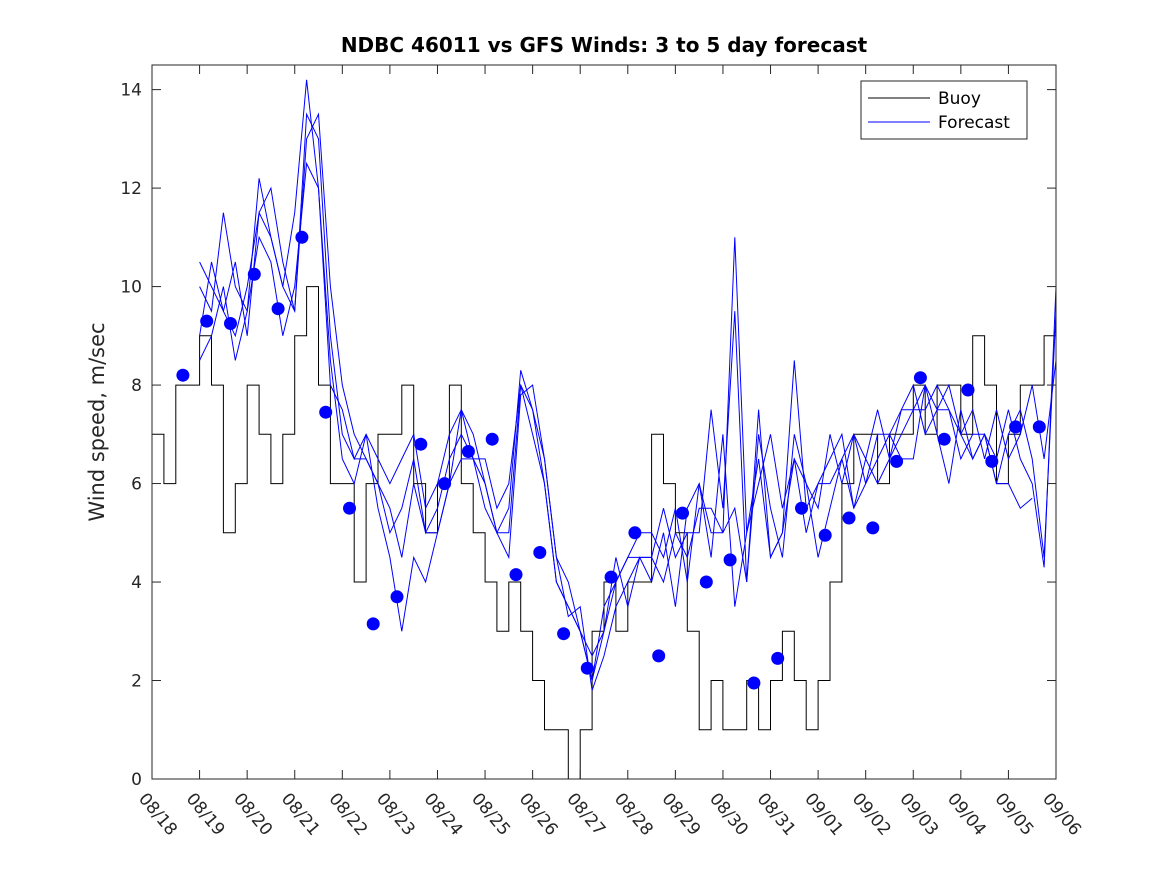 This screenshot has width=1167, height=875. Describe the element at coordinates (959, 99) in the screenshot. I see `legend-buoy-label: Buoy` at that location.